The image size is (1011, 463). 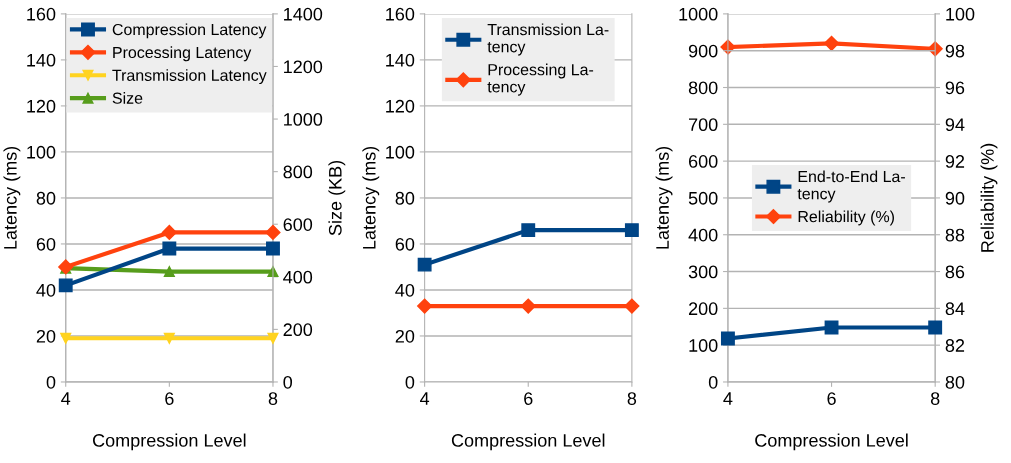 I want to click on y2-tick-label: 200, so click(x=298, y=330).